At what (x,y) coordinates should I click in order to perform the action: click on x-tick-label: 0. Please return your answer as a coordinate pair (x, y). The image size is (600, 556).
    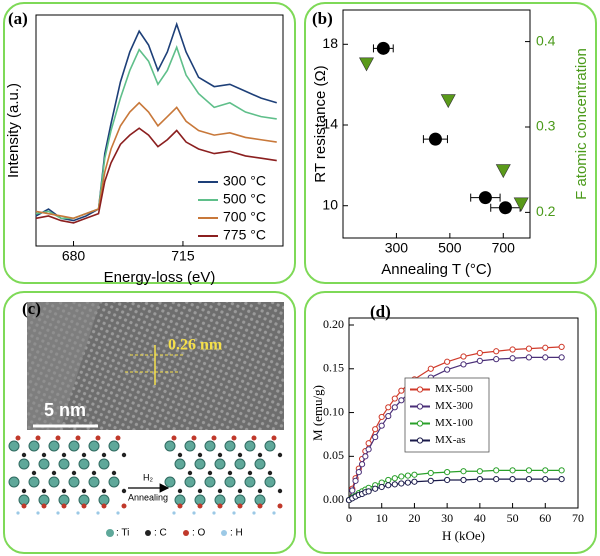
    Looking at the image, I should click on (349, 518).